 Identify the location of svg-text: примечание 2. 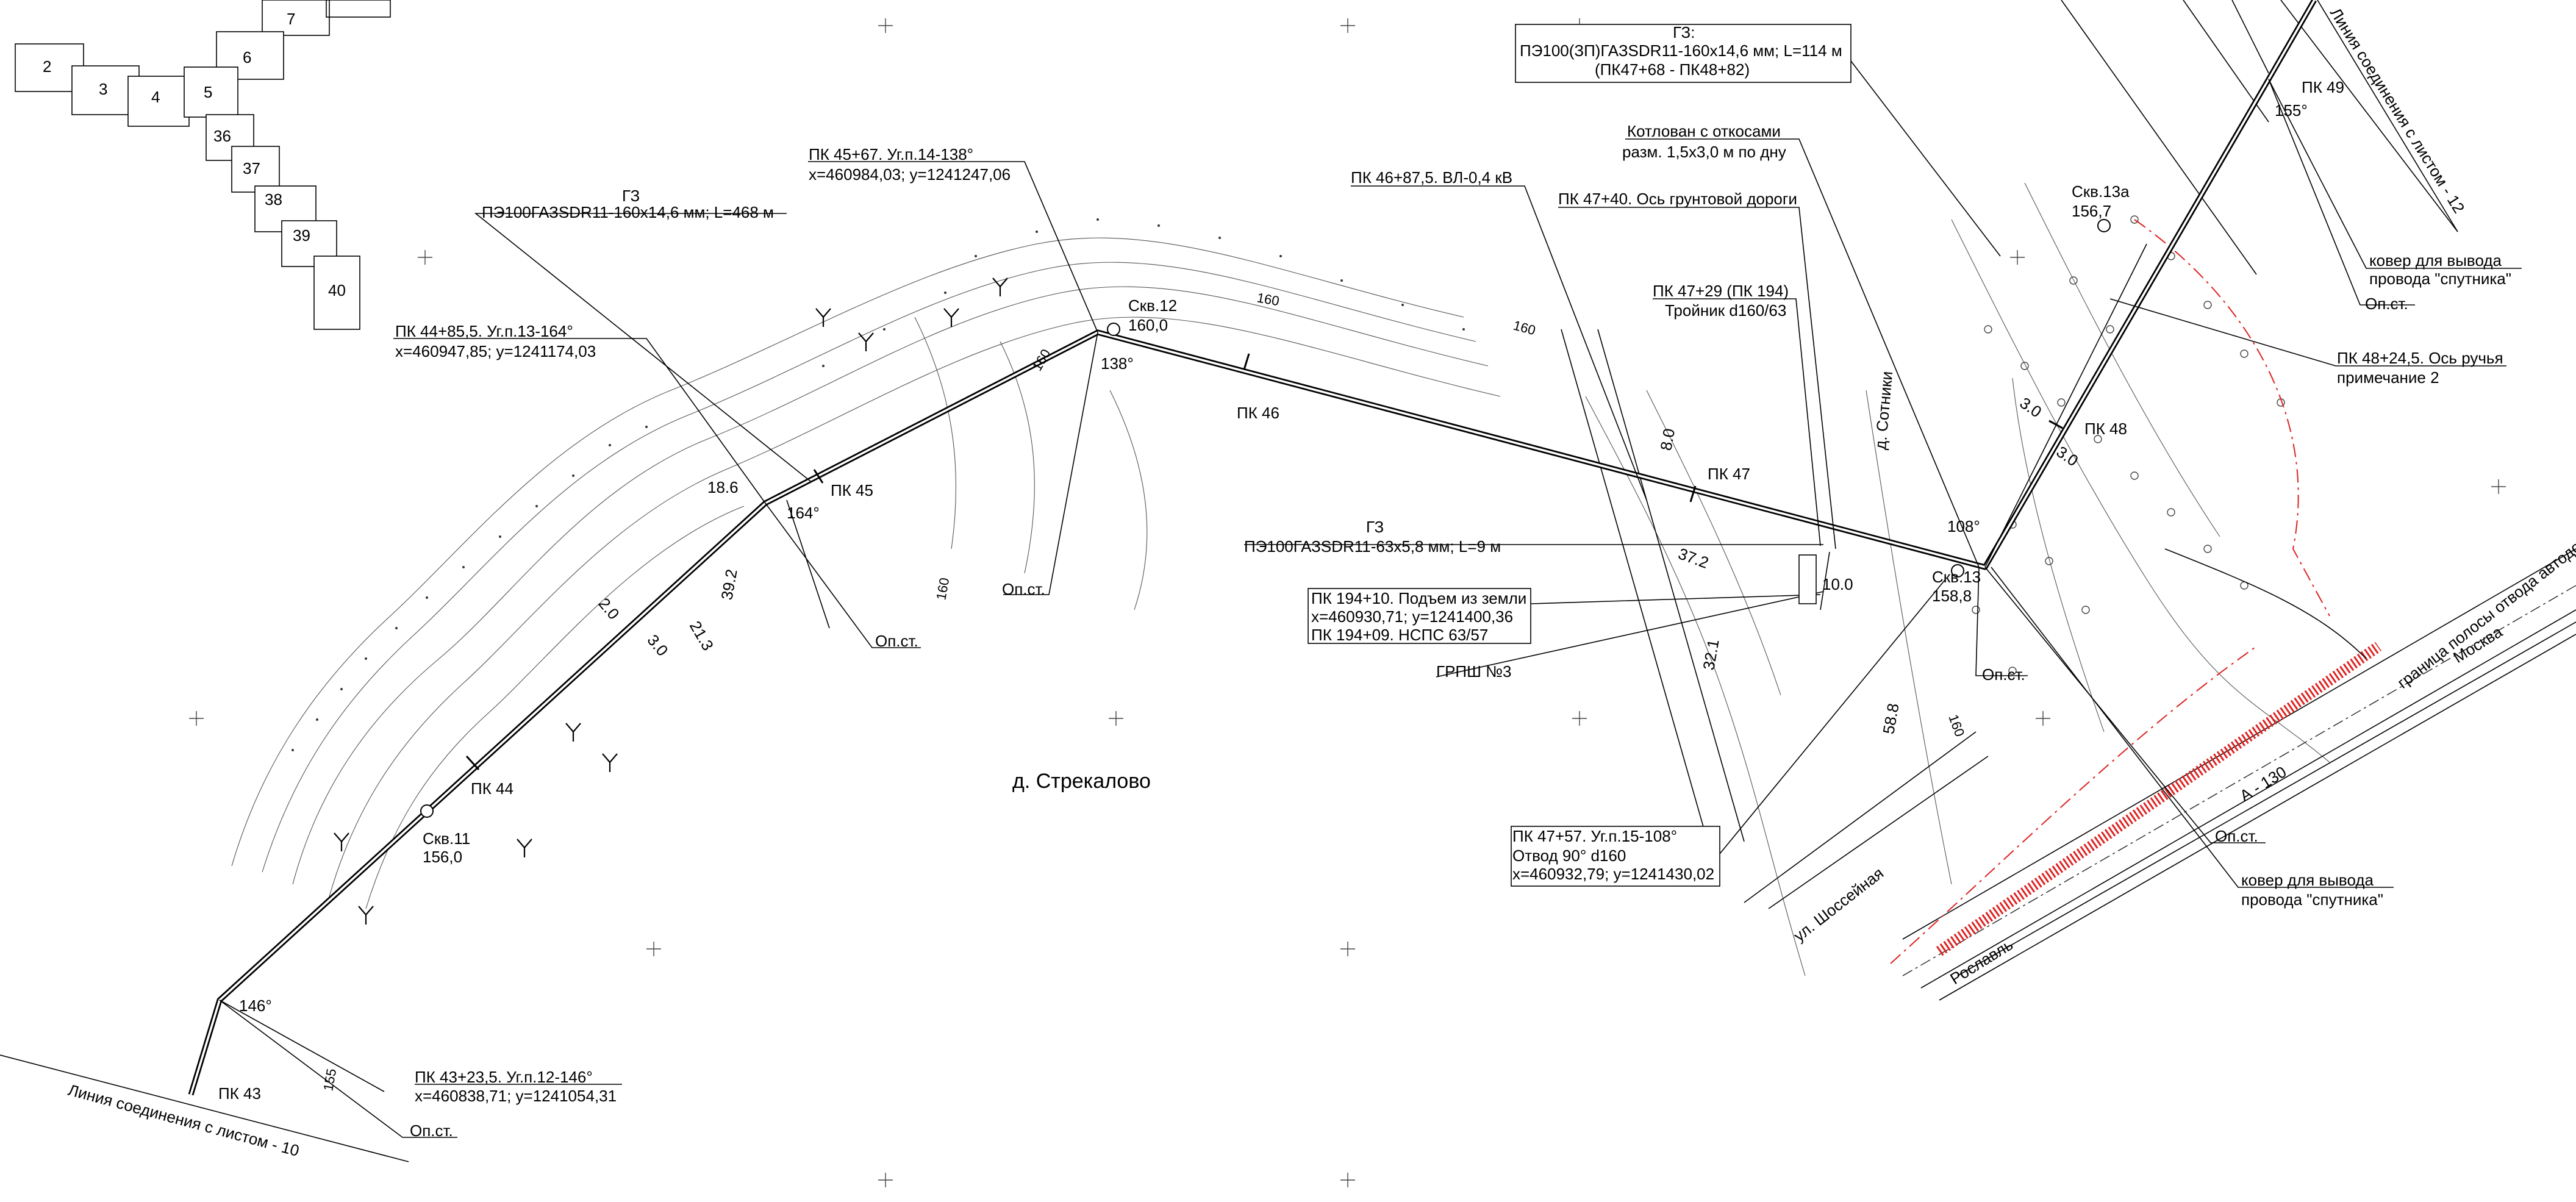
(2388, 377).